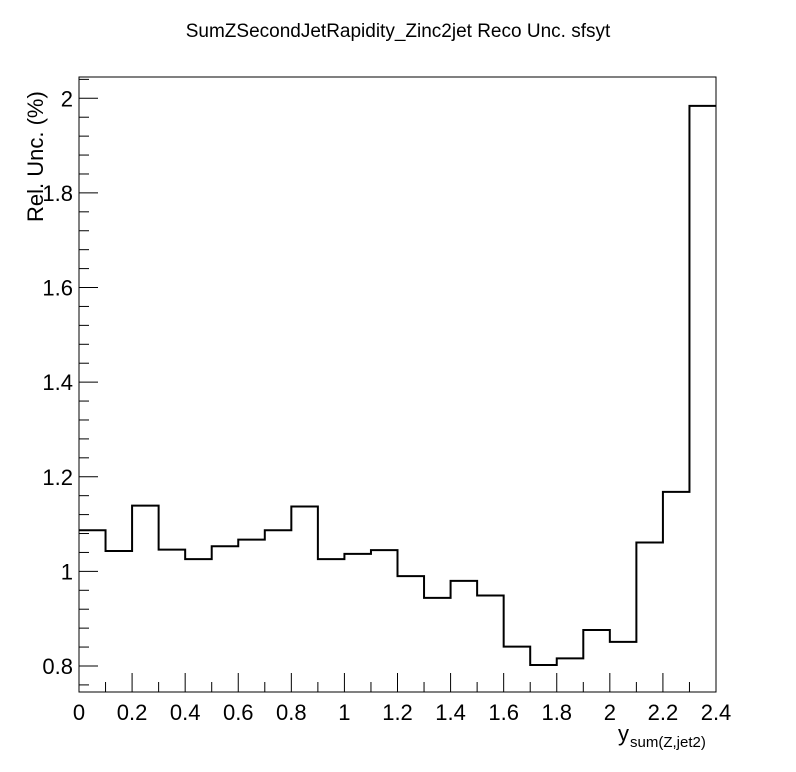 This screenshot has height=772, width=796. Describe the element at coordinates (79, 712) in the screenshot. I see `x-tick-label: 0` at that location.